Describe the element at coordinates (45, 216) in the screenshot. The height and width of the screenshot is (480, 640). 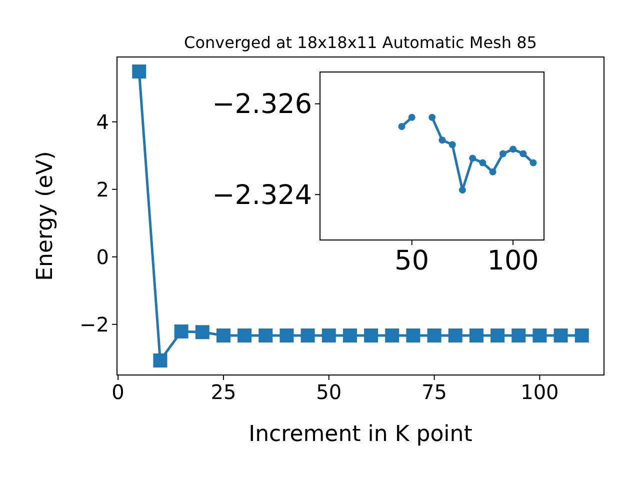
I see `y-axis-title: Energy (eV)` at that location.